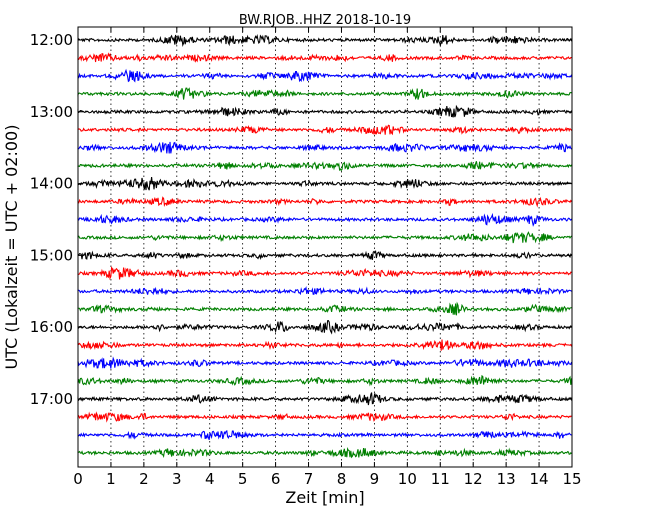 Image resolution: width=650 pixels, height=520 pixels. What do you see at coordinates (375, 479) in the screenshot?
I see `x-tick-label: 9` at bounding box center [375, 479].